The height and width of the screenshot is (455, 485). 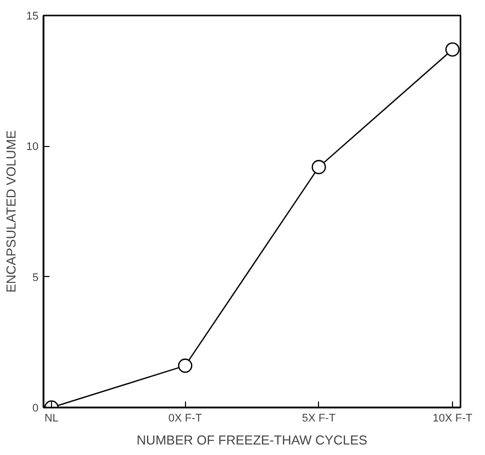 I want to click on x-tick-label: 5X F-T, so click(x=319, y=418).